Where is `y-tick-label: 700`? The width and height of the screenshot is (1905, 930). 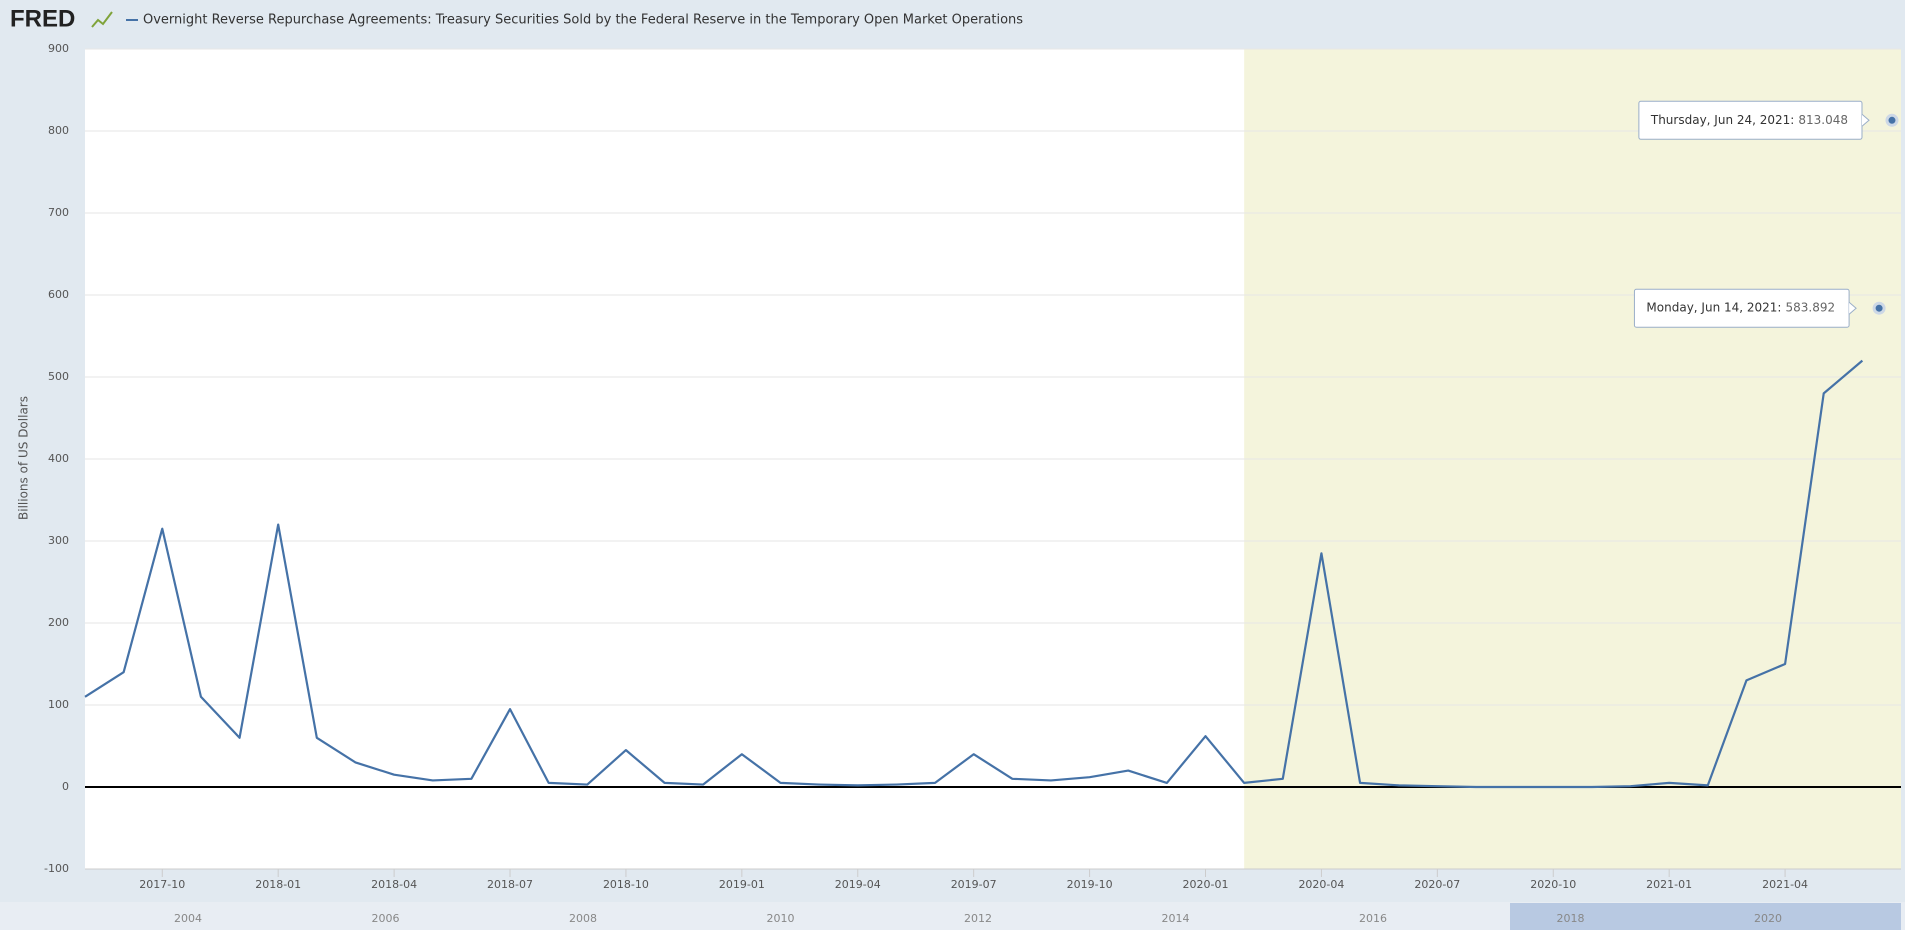 y-tick-label: 700 is located at coordinates (58, 212).